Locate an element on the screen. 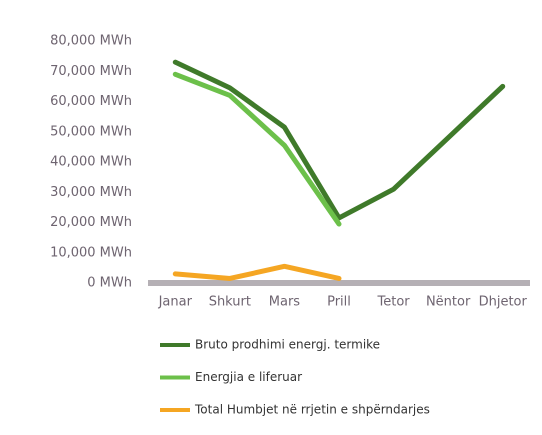 The height and width of the screenshot is (435, 542). x-tick-label: Nëntor is located at coordinates (448, 302).